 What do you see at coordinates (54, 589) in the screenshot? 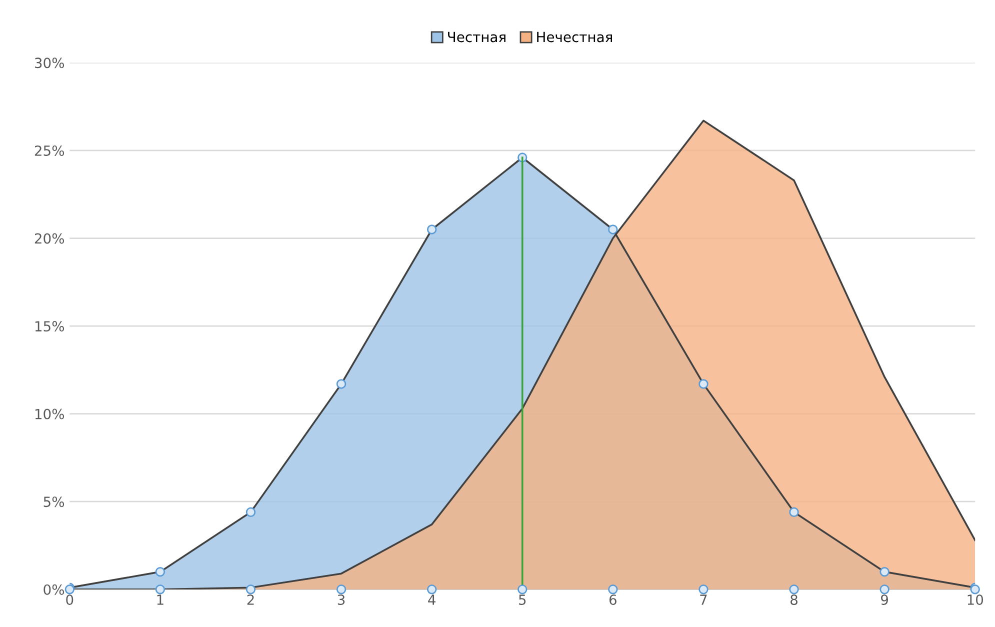
I see `y-tick-label: 0%` at bounding box center [54, 589].